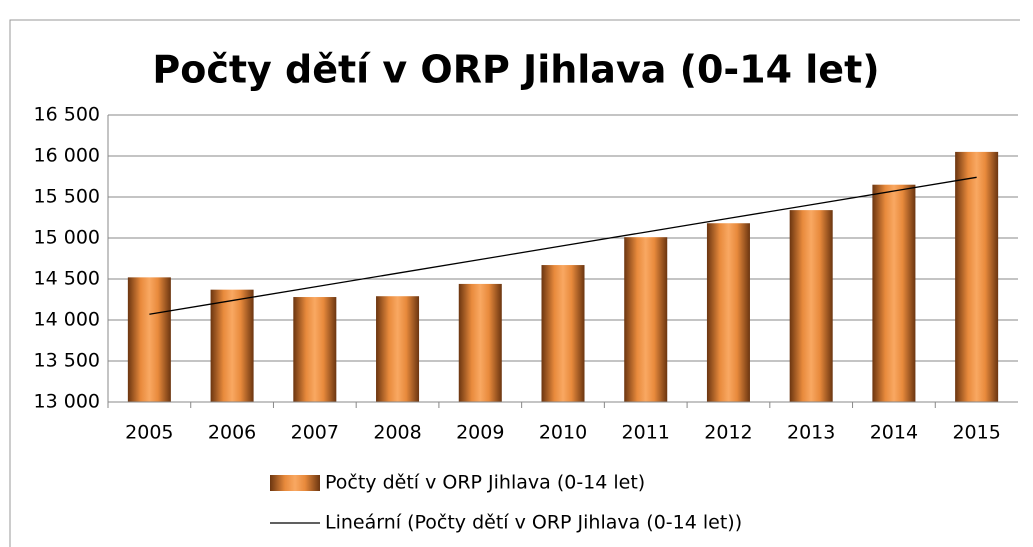 The image size is (1033, 547). I want to click on x-tick-label: 2013, so click(811, 433).